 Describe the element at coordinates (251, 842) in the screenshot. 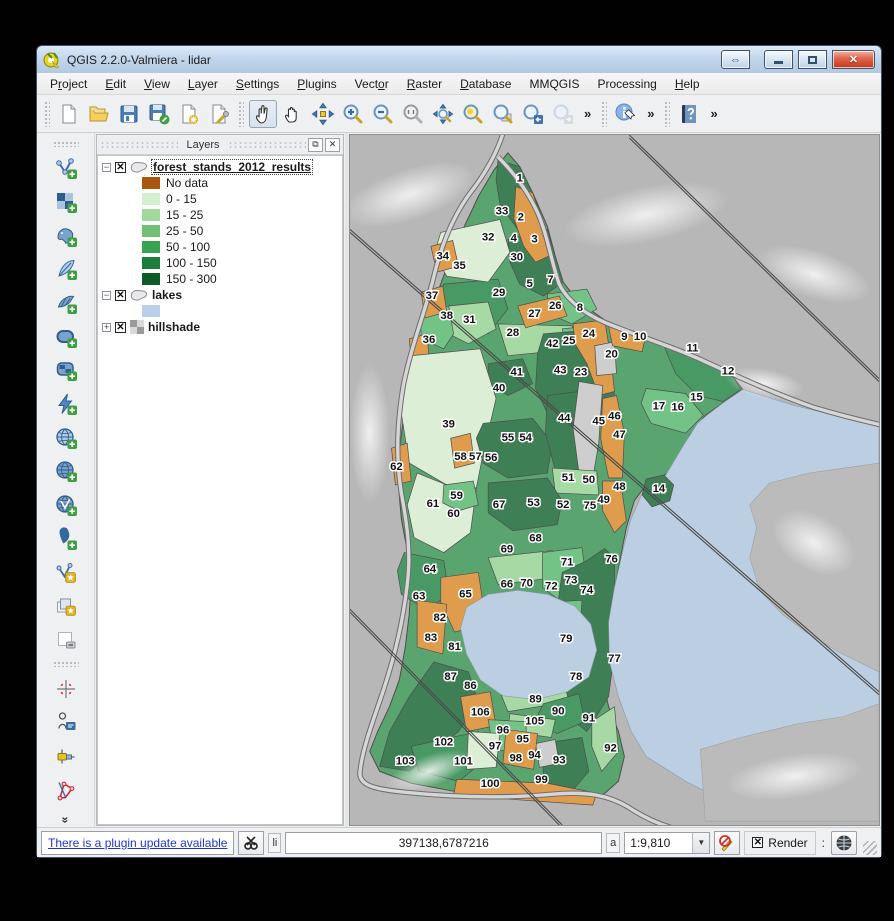

I see `plugin-status-button` at that location.